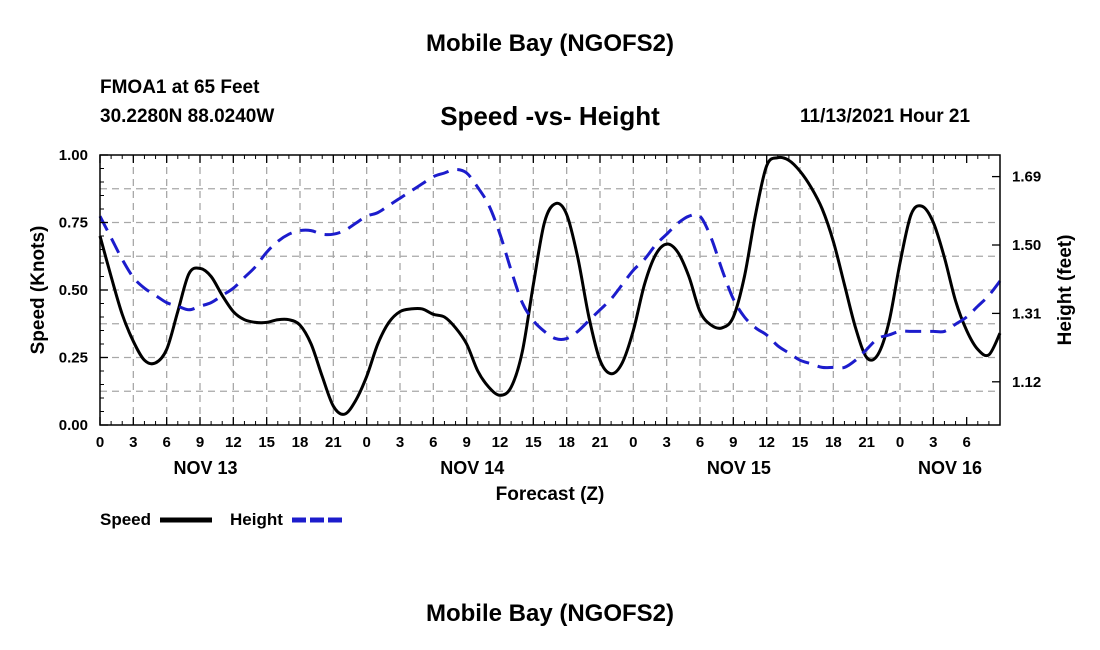 This screenshot has width=1100, height=650. Describe the element at coordinates (256, 519) in the screenshot. I see `legend-label-height: Height` at that location.